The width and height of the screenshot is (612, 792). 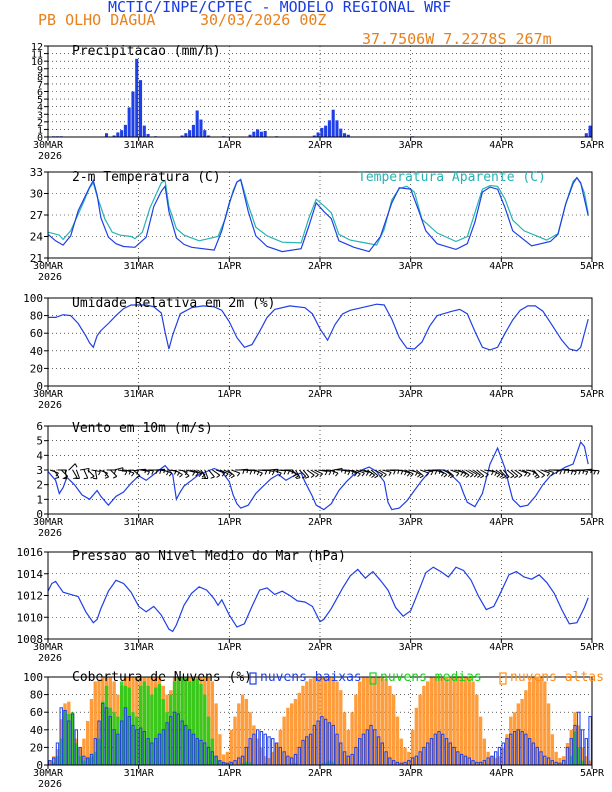 I want to click on legend-label-orange: nuvens altas, so click(x=557, y=677).